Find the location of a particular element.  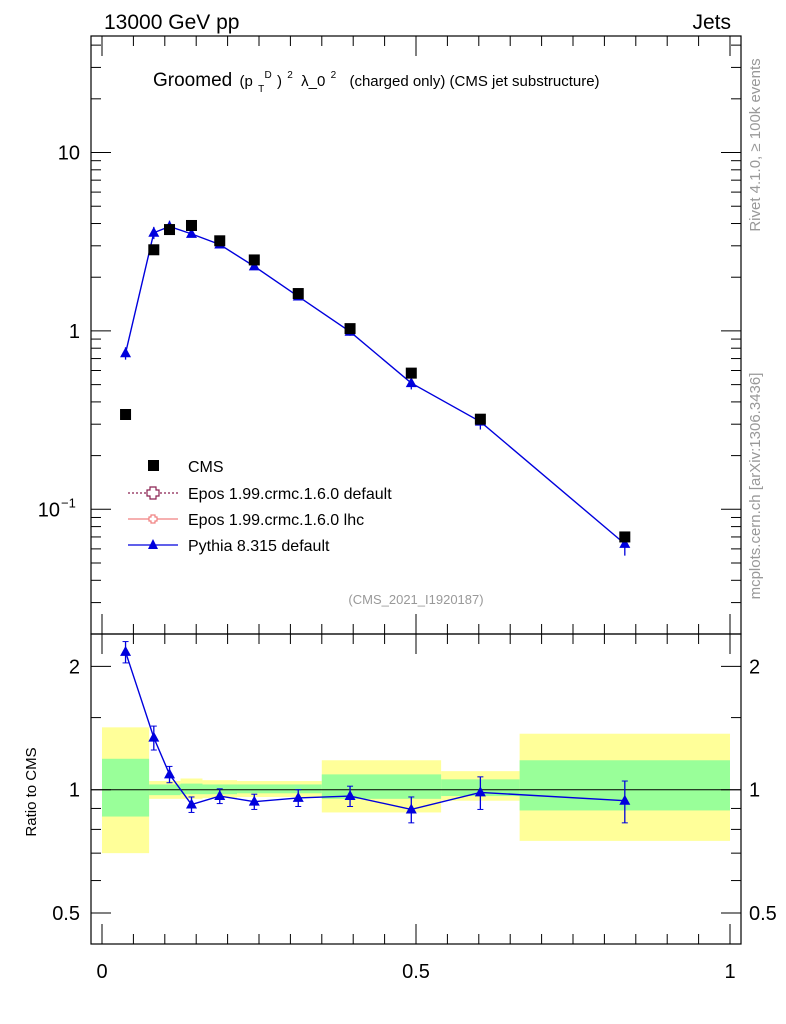

legend-epos-default-label: Epos 1.99.crmc.1.6.0 default is located at coordinates (290, 494).